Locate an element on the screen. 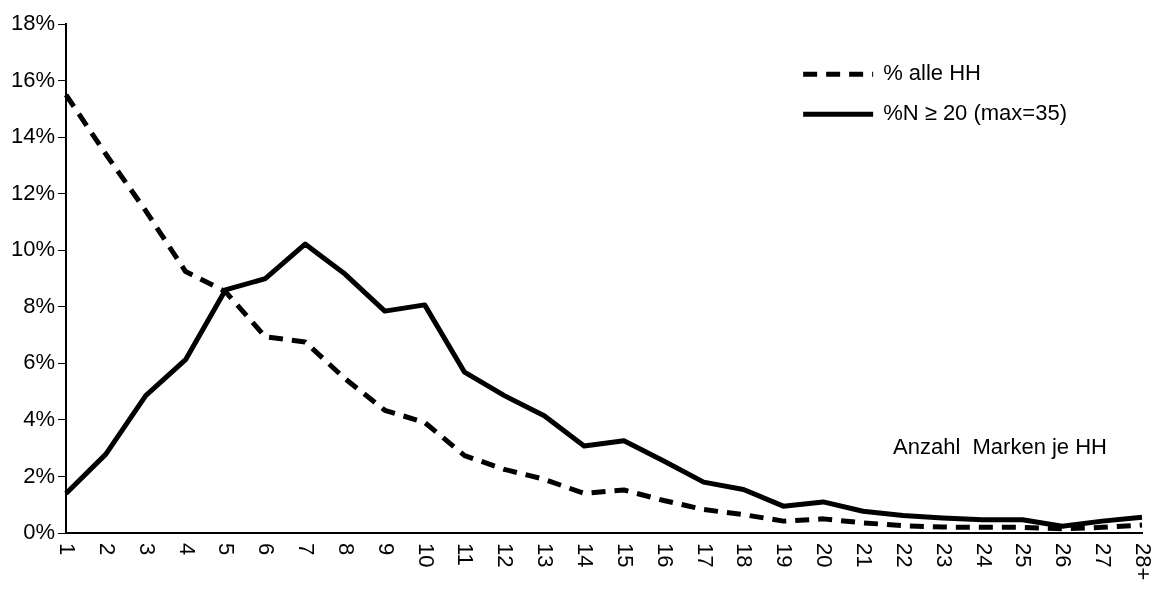 This screenshot has height=601, width=1164. y-tick-label: 4% is located at coordinates (39, 418).